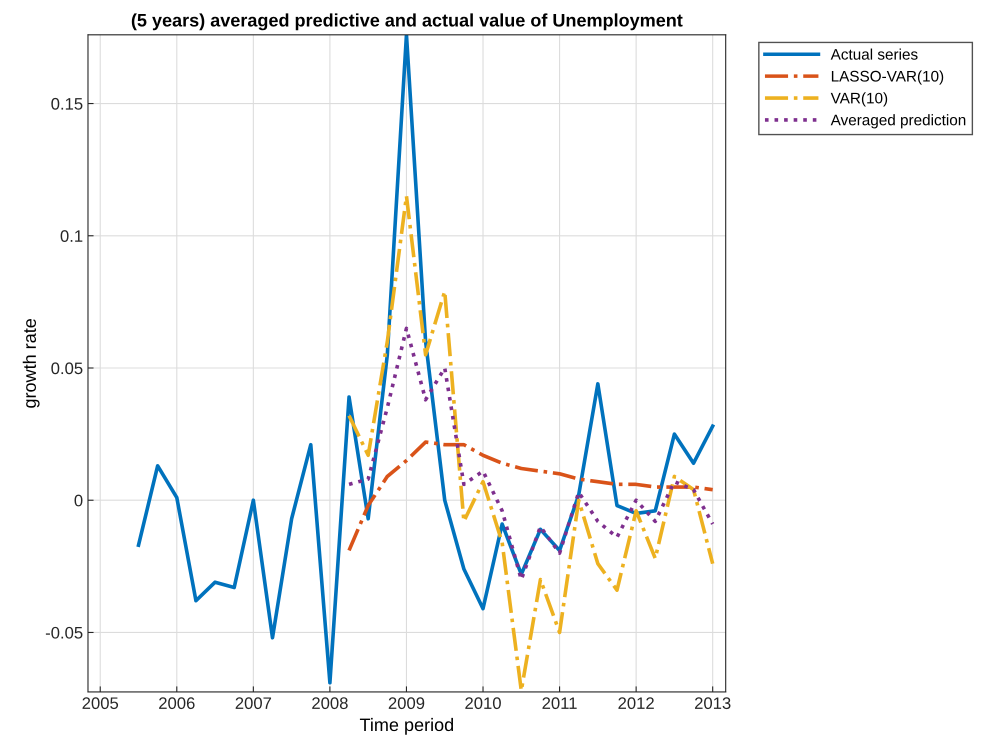  What do you see at coordinates (483, 703) in the screenshot?
I see `x-tick-label: 2010` at bounding box center [483, 703].